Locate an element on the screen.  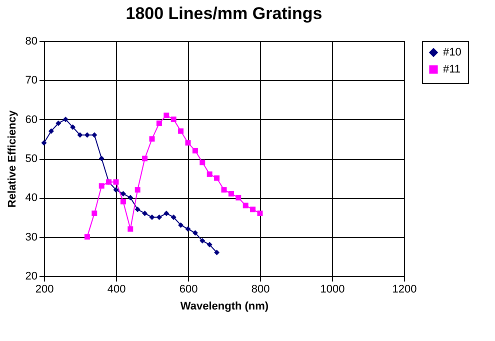
x-tick-label: 1000 is located at coordinates (332, 290).